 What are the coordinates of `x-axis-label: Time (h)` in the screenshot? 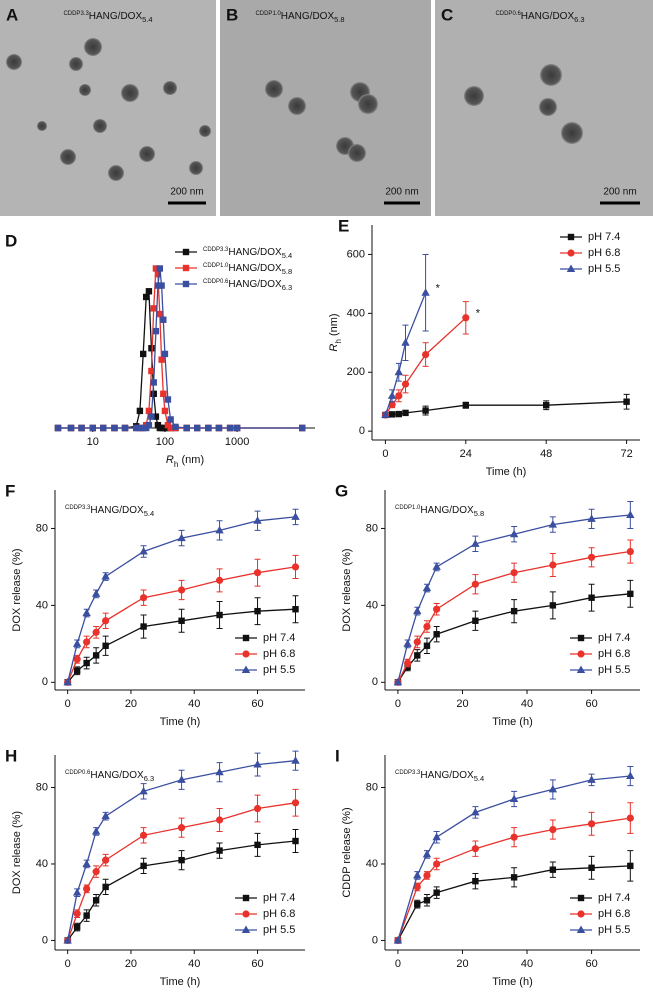 It's located at (180, 722).